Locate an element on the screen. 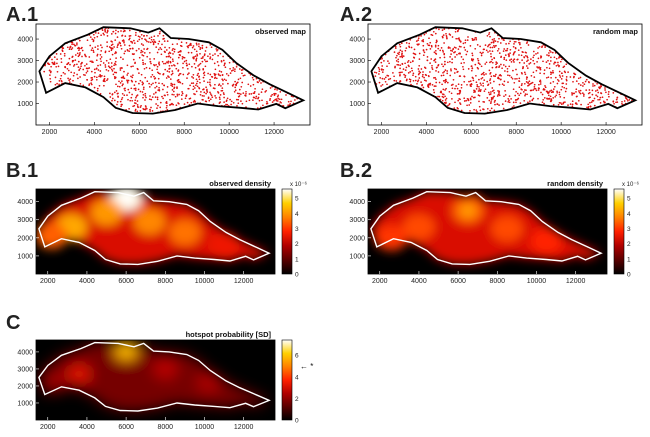 The image size is (650, 437). region-outline is located at coordinates (172, 70).